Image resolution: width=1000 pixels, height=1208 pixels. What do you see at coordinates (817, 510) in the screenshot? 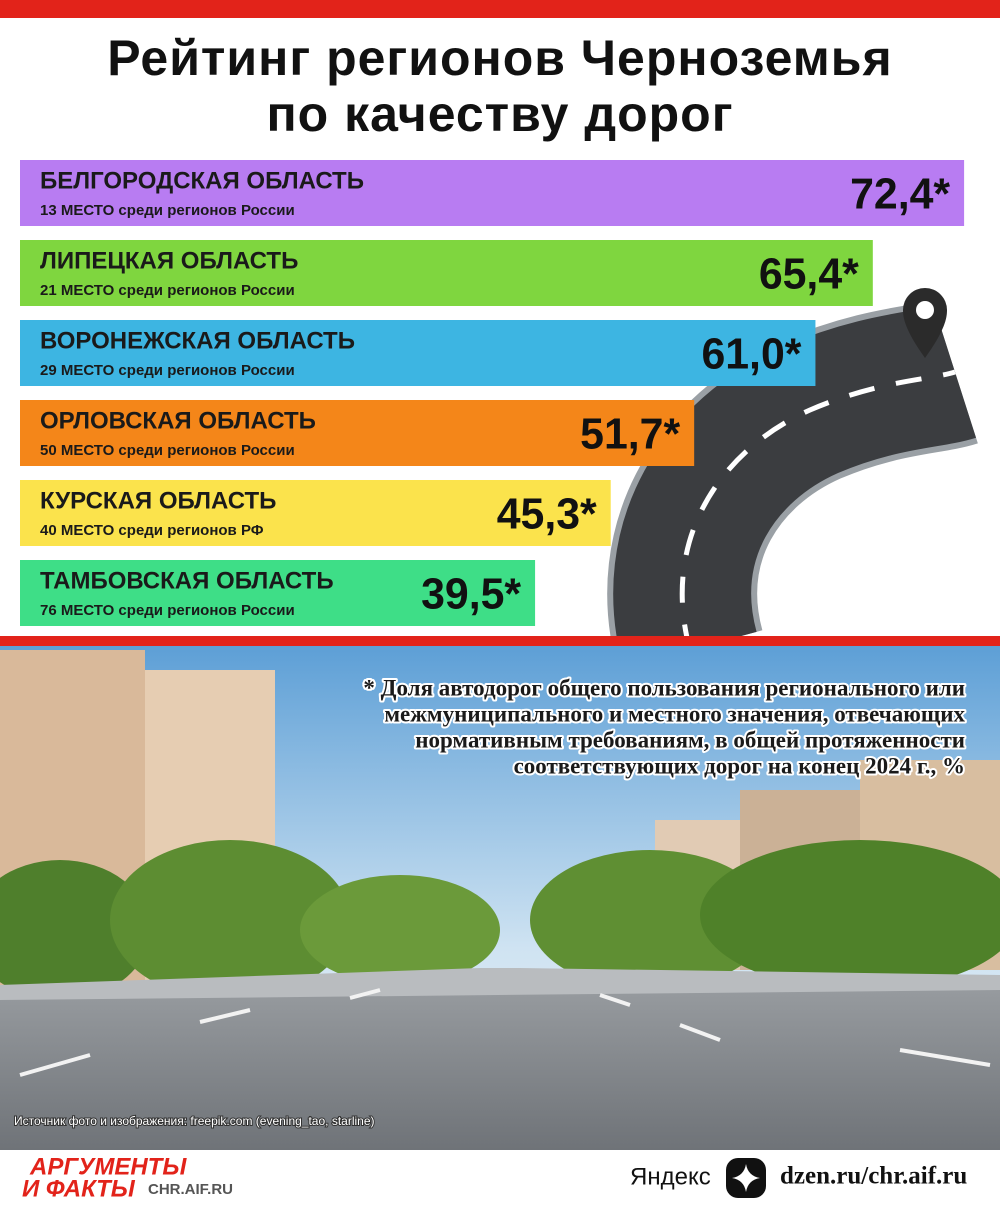
I see `road-dashes` at bounding box center [817, 510].